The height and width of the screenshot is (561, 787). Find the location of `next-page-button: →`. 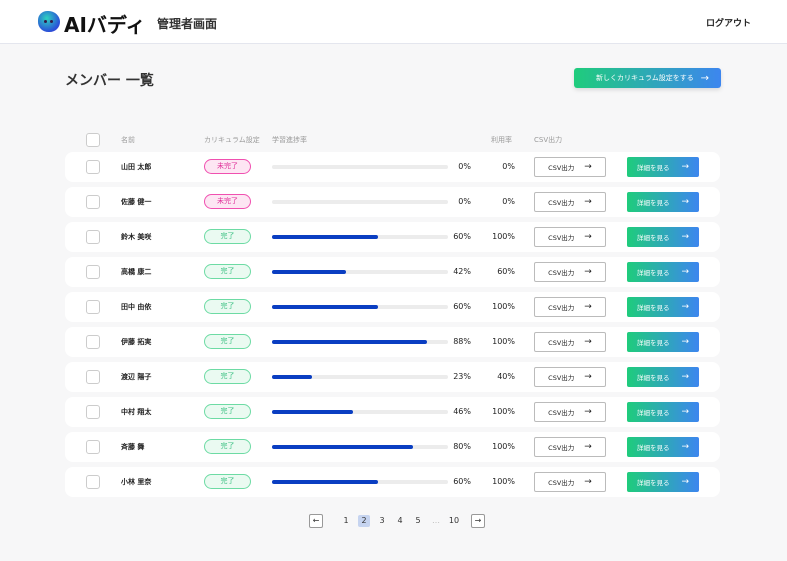

next-page-button: → is located at coordinates (478, 521).